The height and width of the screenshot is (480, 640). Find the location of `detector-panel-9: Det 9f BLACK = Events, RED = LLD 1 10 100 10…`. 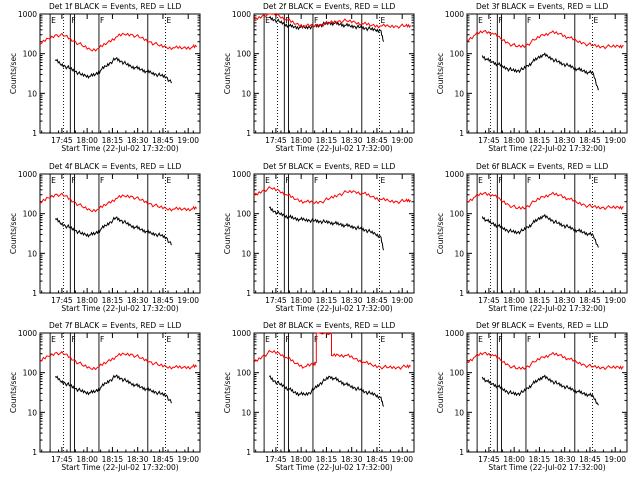

detector-panel-9: Det 9f BLACK = Events, RED = LLD 1 10 100 10… is located at coordinates (532, 396).